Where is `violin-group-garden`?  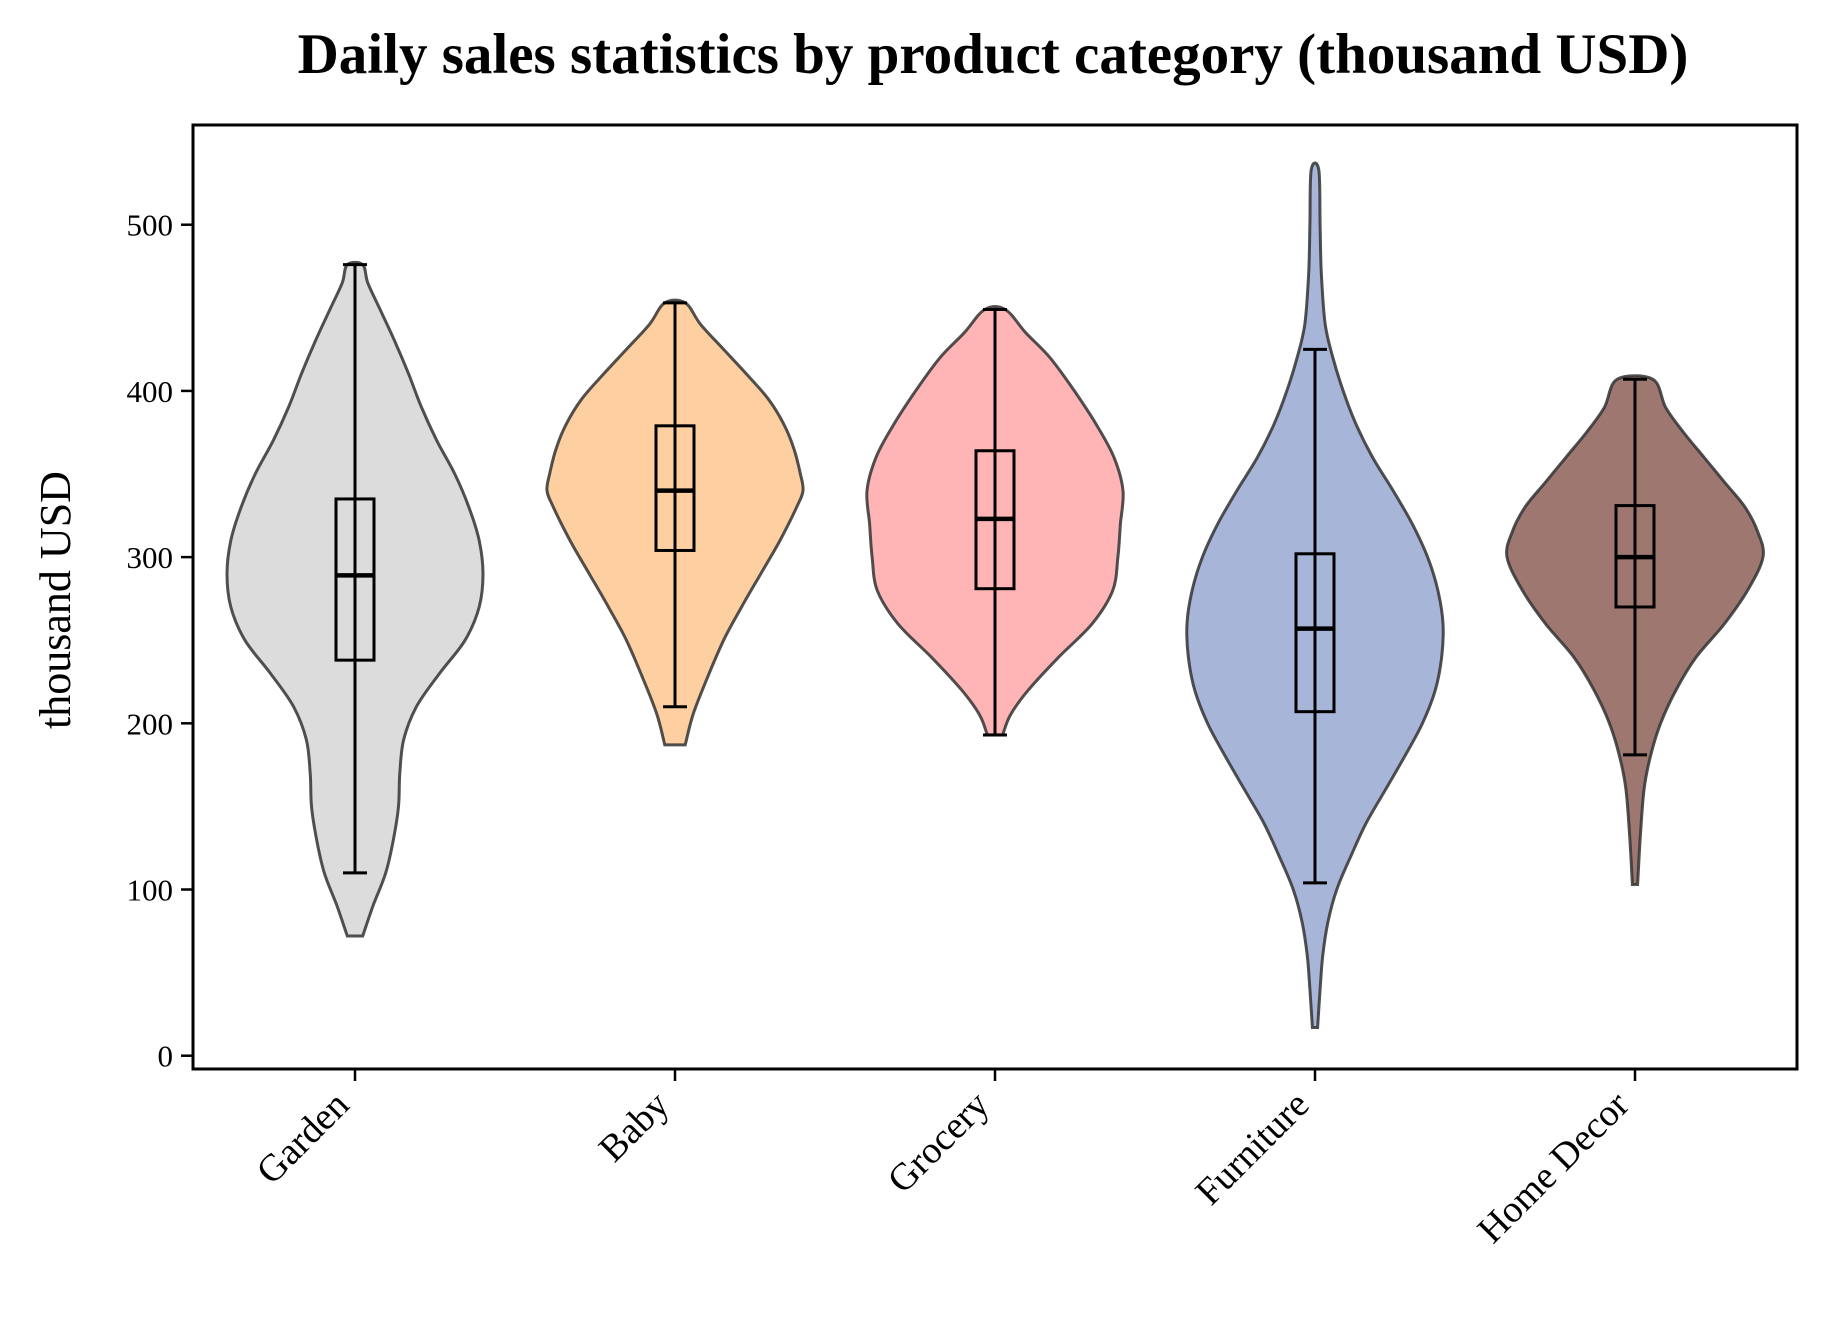
violin-group-garden is located at coordinates (355, 599).